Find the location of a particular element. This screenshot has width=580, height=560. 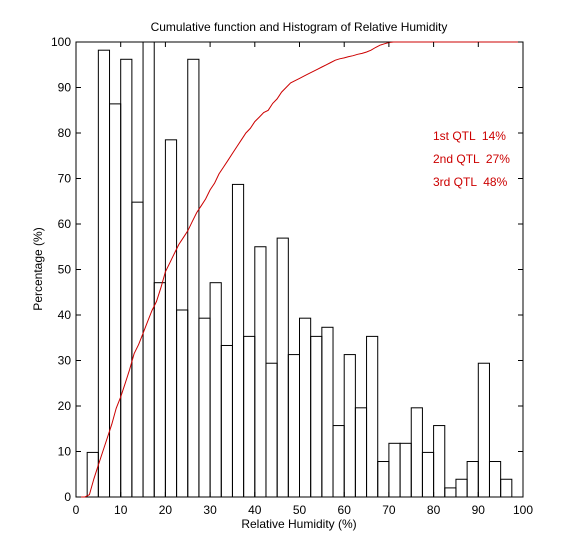

x-tick-label: 50 is located at coordinates (300, 510).